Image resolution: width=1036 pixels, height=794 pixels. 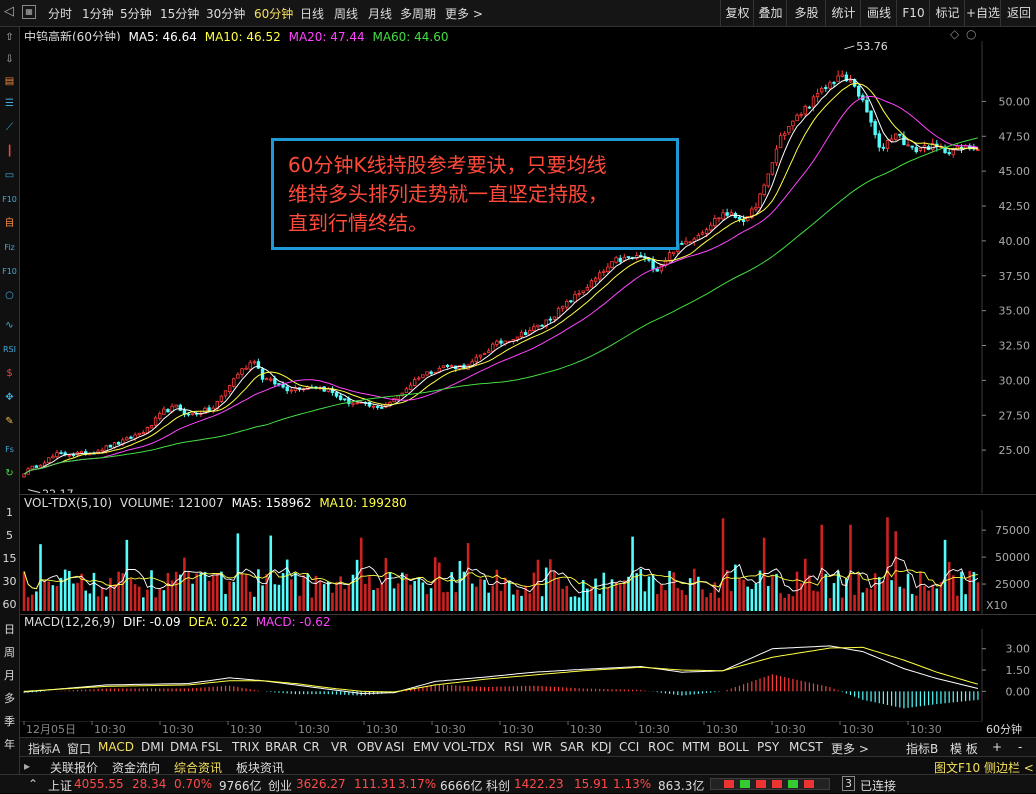 What do you see at coordinates (9, 151) in the screenshot?
I see `kline-icon: ┃` at bounding box center [9, 151].